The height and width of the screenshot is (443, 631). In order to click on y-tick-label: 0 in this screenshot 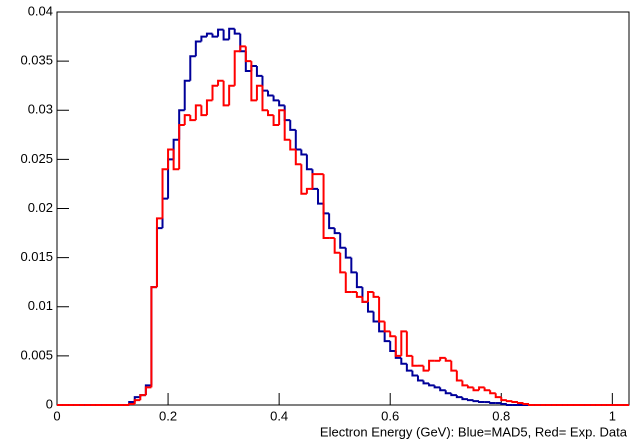, I will do `click(49, 403)`.